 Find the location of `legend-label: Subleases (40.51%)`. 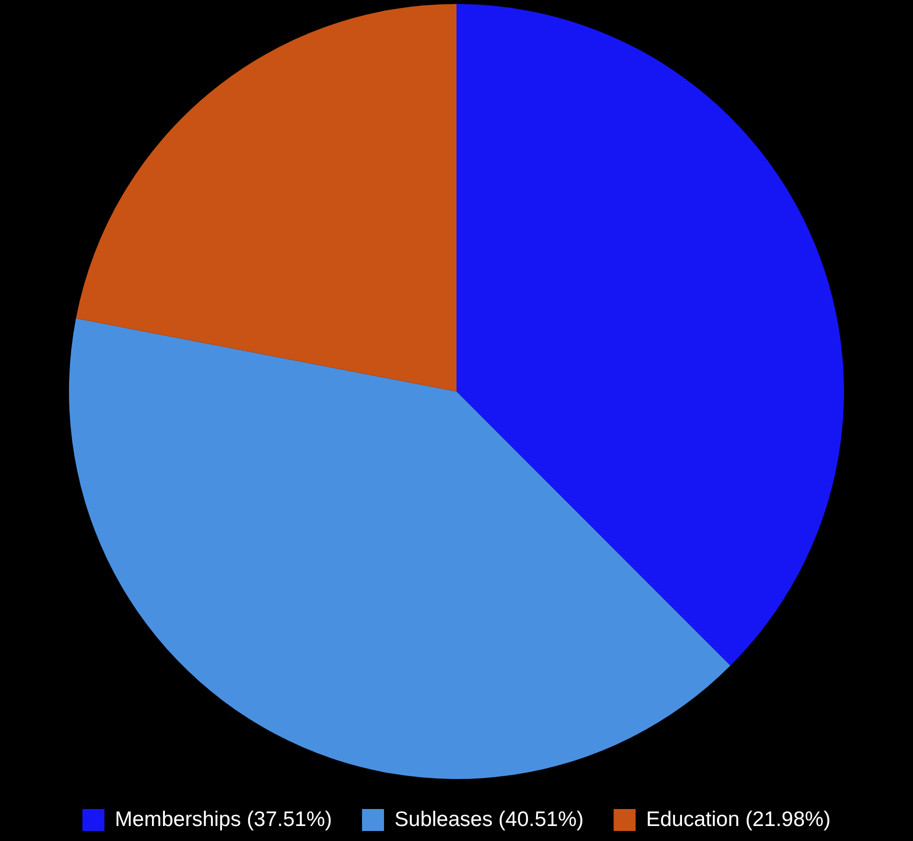

legend-label: Subleases (40.51%) is located at coordinates (489, 819).